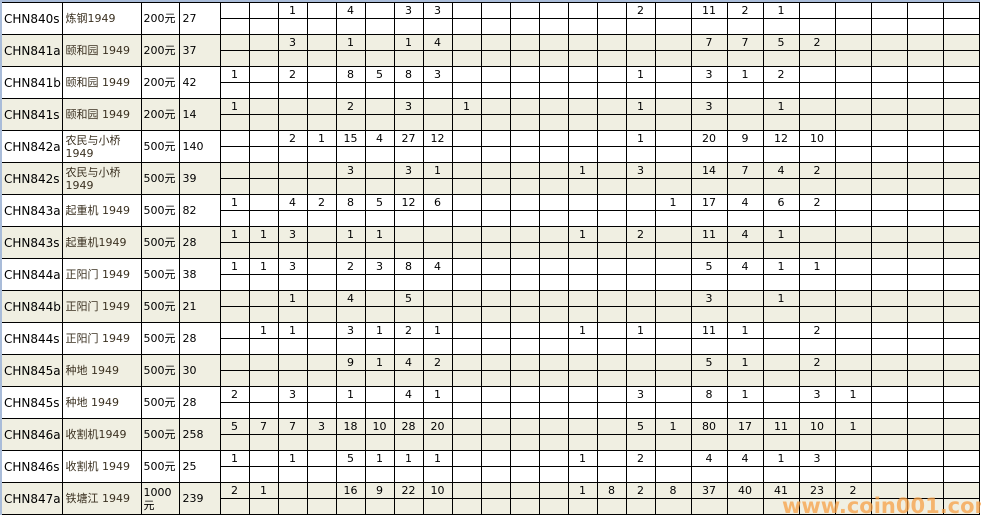  Describe the element at coordinates (709, 394) in the screenshot. I see `value-cell: 8` at that location.